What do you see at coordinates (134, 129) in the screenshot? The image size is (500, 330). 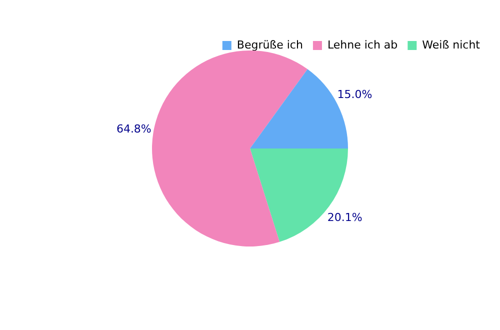 I see `data-label: 64.8%` at bounding box center [134, 129].